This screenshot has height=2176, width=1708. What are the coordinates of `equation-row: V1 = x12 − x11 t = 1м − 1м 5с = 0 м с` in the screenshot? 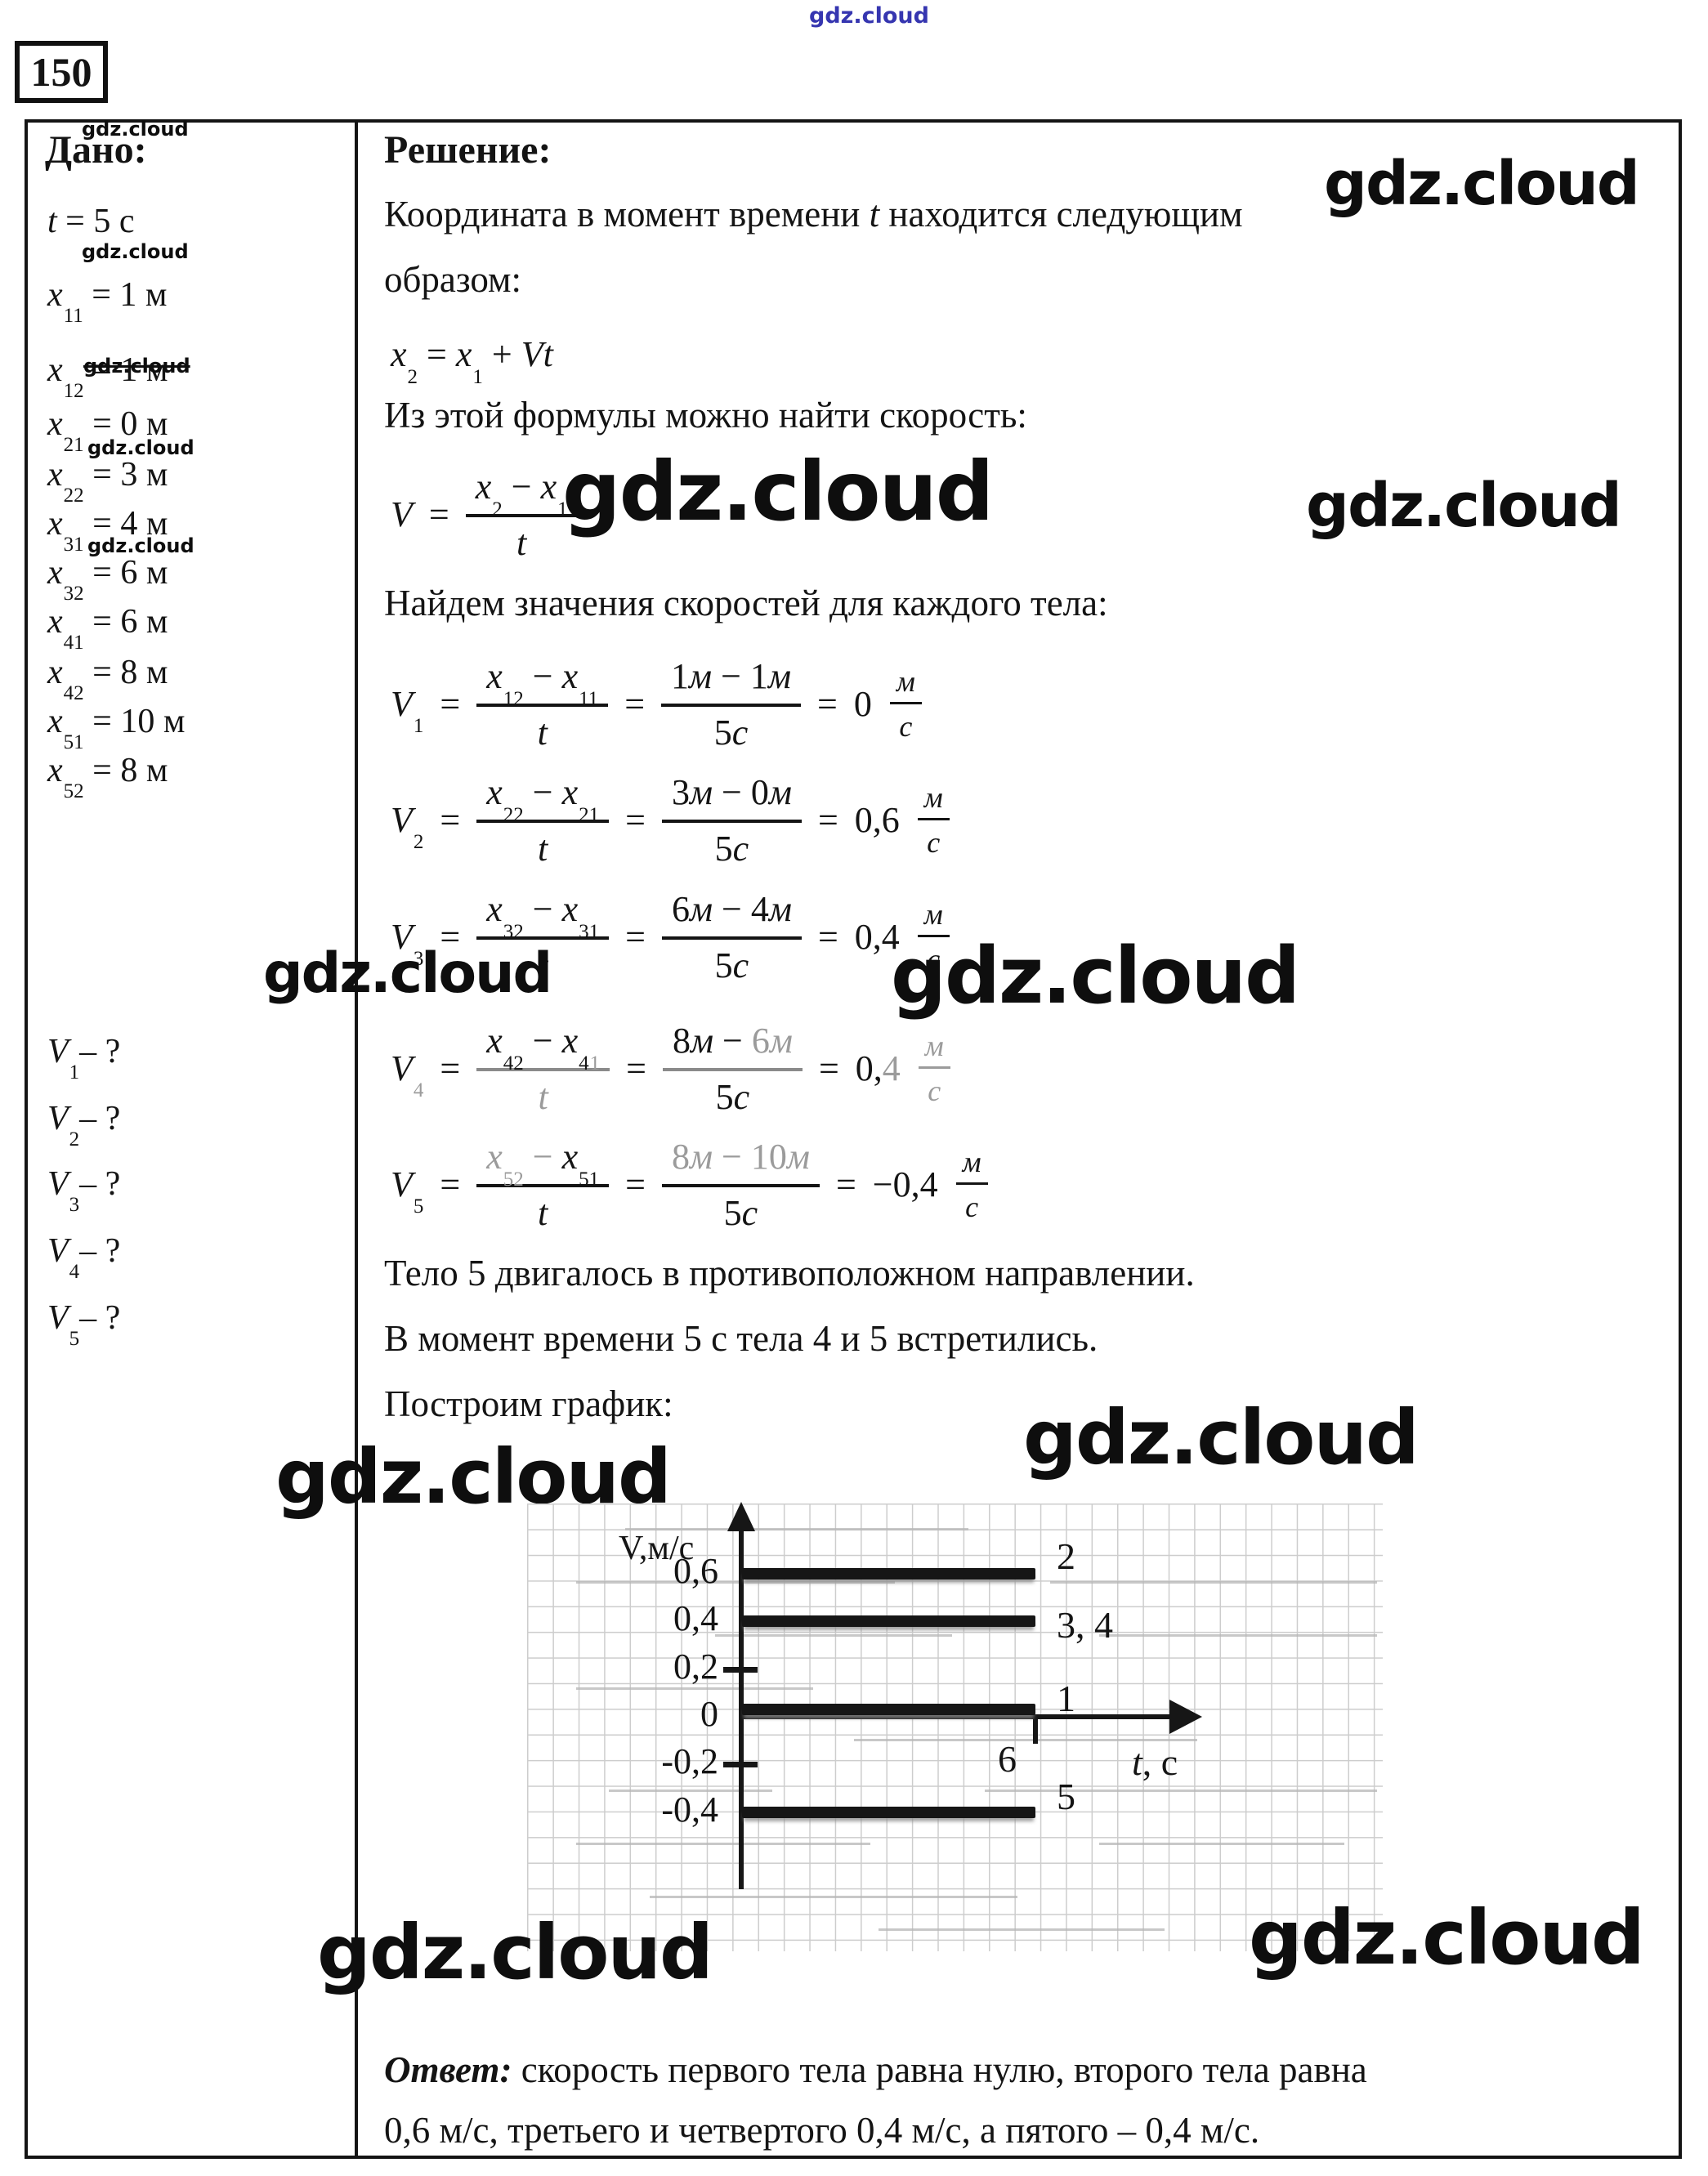 It's located at (656, 704).